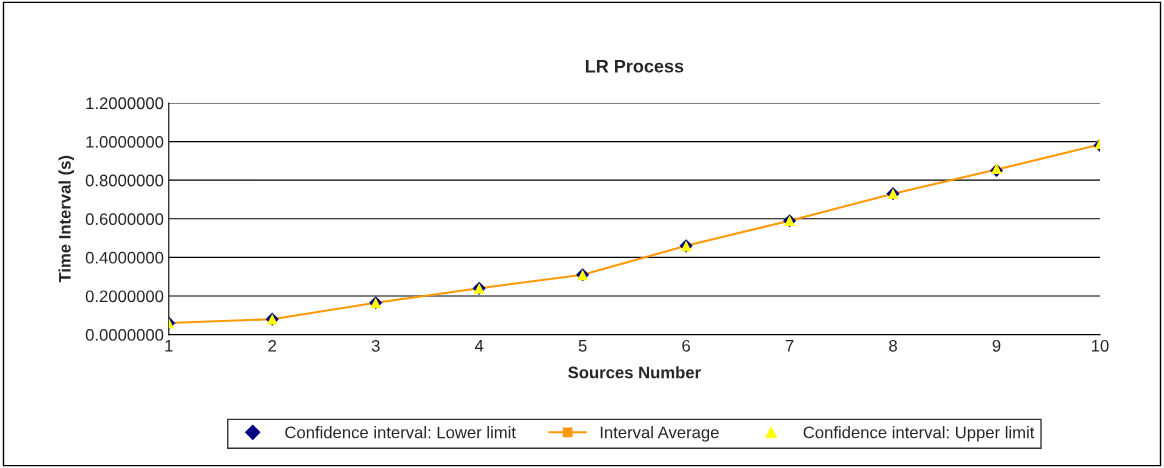  Describe the element at coordinates (66, 219) in the screenshot. I see `y-axis-title: Time Interval (s)` at that location.